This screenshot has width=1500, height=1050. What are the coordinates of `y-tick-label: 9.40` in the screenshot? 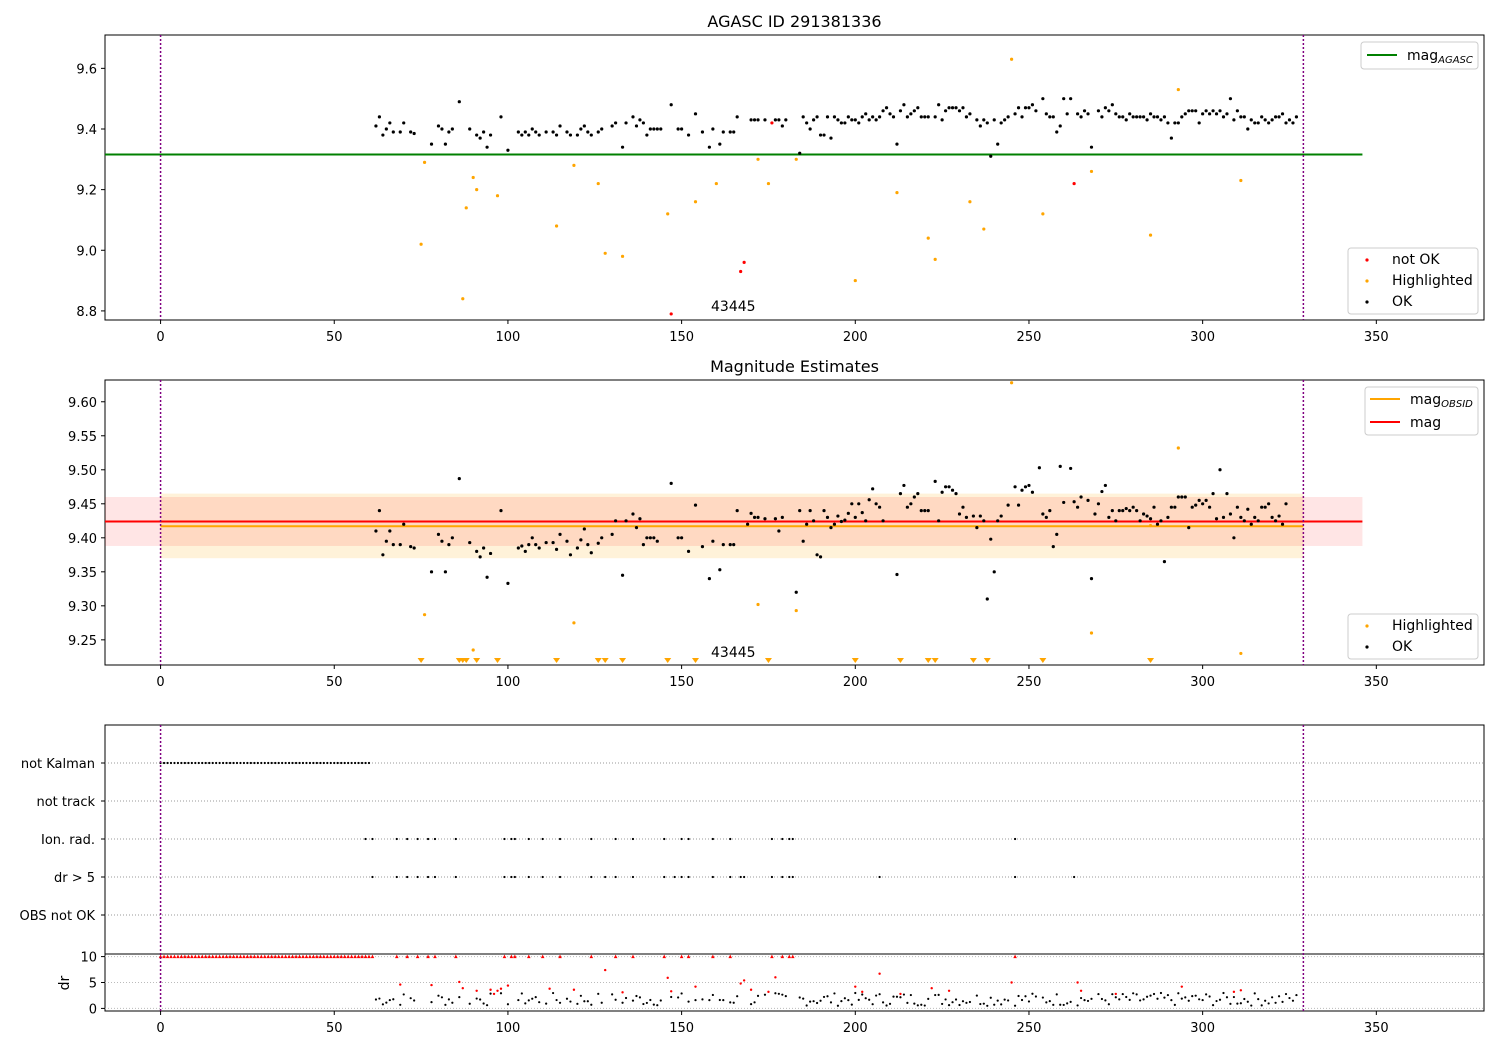 It's located at (82, 539).